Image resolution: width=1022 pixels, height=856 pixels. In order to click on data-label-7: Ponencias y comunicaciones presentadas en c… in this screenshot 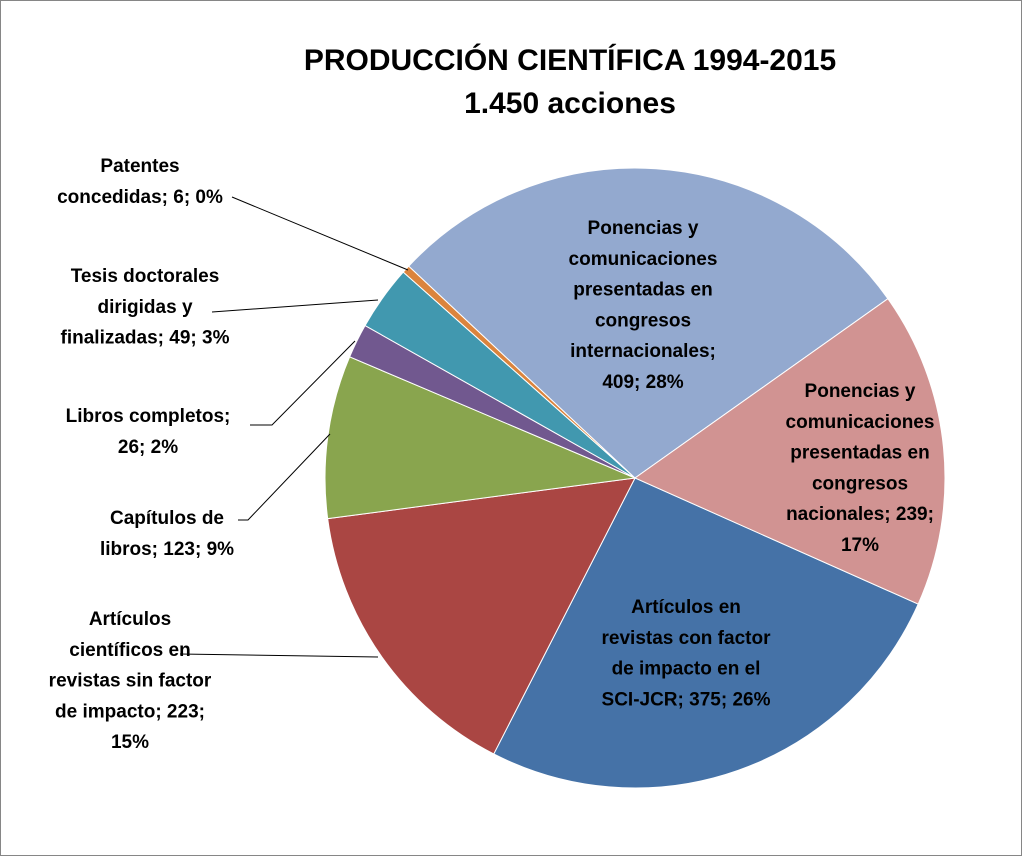, I will do `click(860, 468)`.